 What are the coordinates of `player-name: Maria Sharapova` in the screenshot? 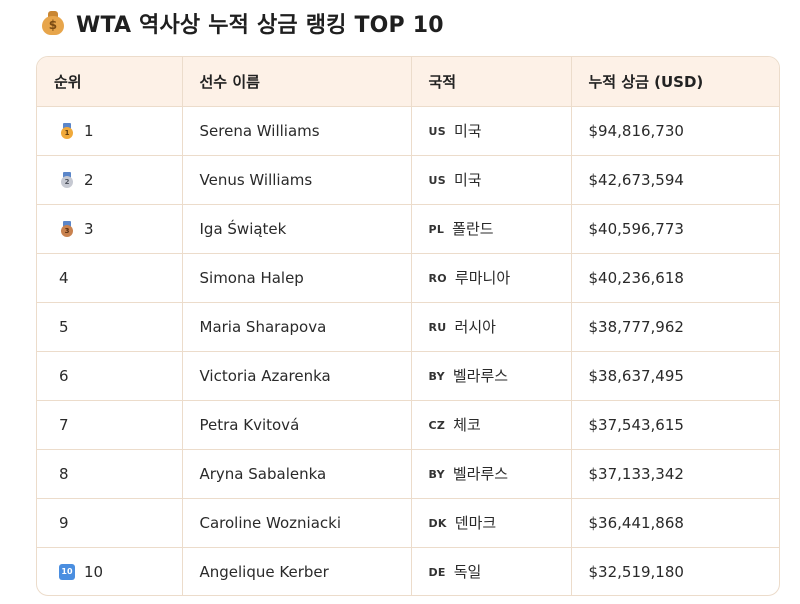 It's located at (297, 327).